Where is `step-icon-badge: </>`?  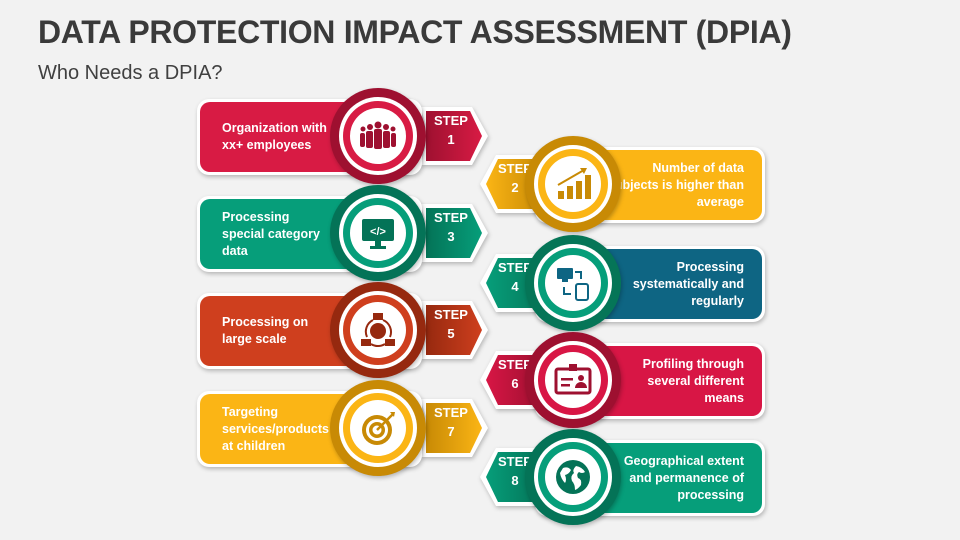 step-icon-badge: </> is located at coordinates (378, 233).